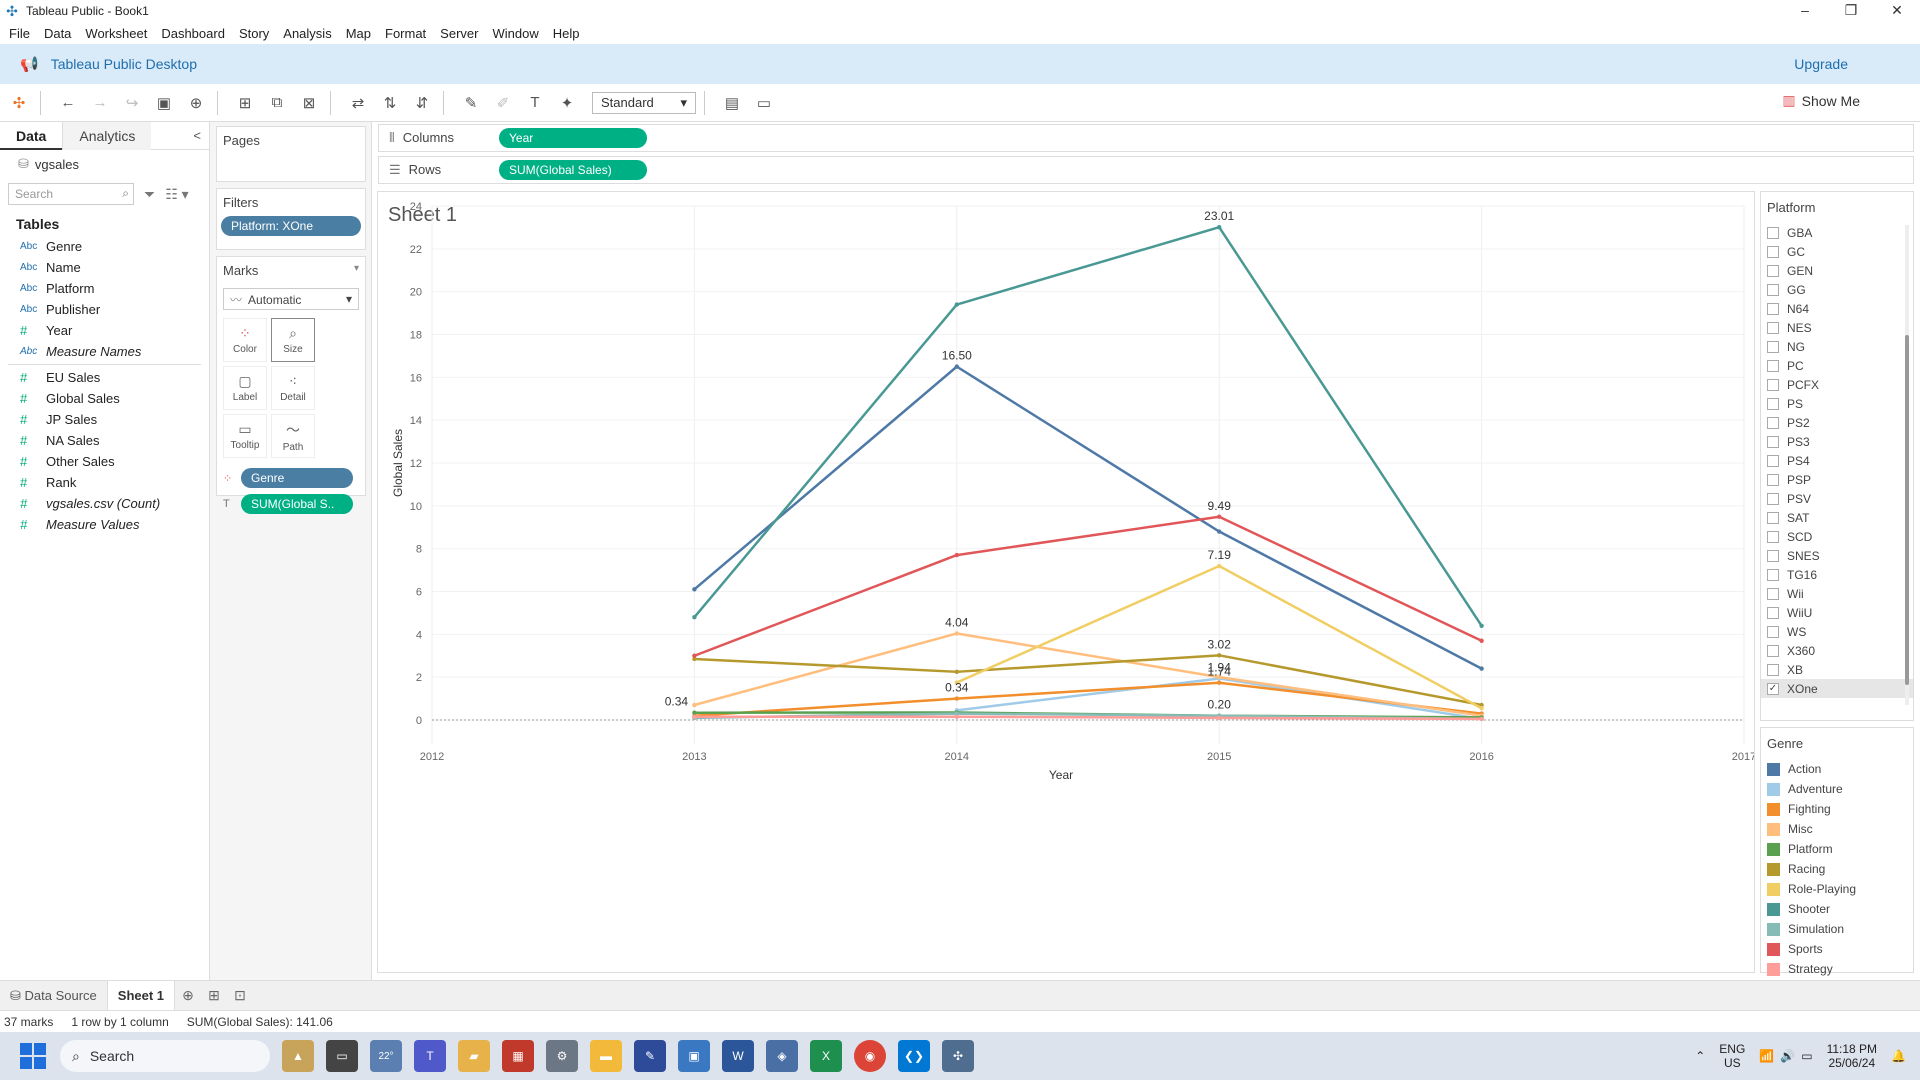  I want to click on language-indicator: ENG US, so click(1732, 1056).